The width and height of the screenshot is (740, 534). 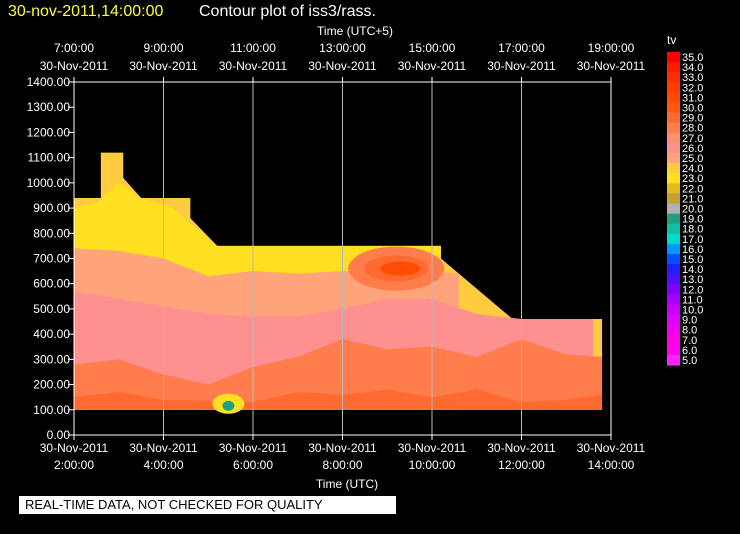 I want to click on colorbar-level-label: 31.0, so click(x=692, y=98).